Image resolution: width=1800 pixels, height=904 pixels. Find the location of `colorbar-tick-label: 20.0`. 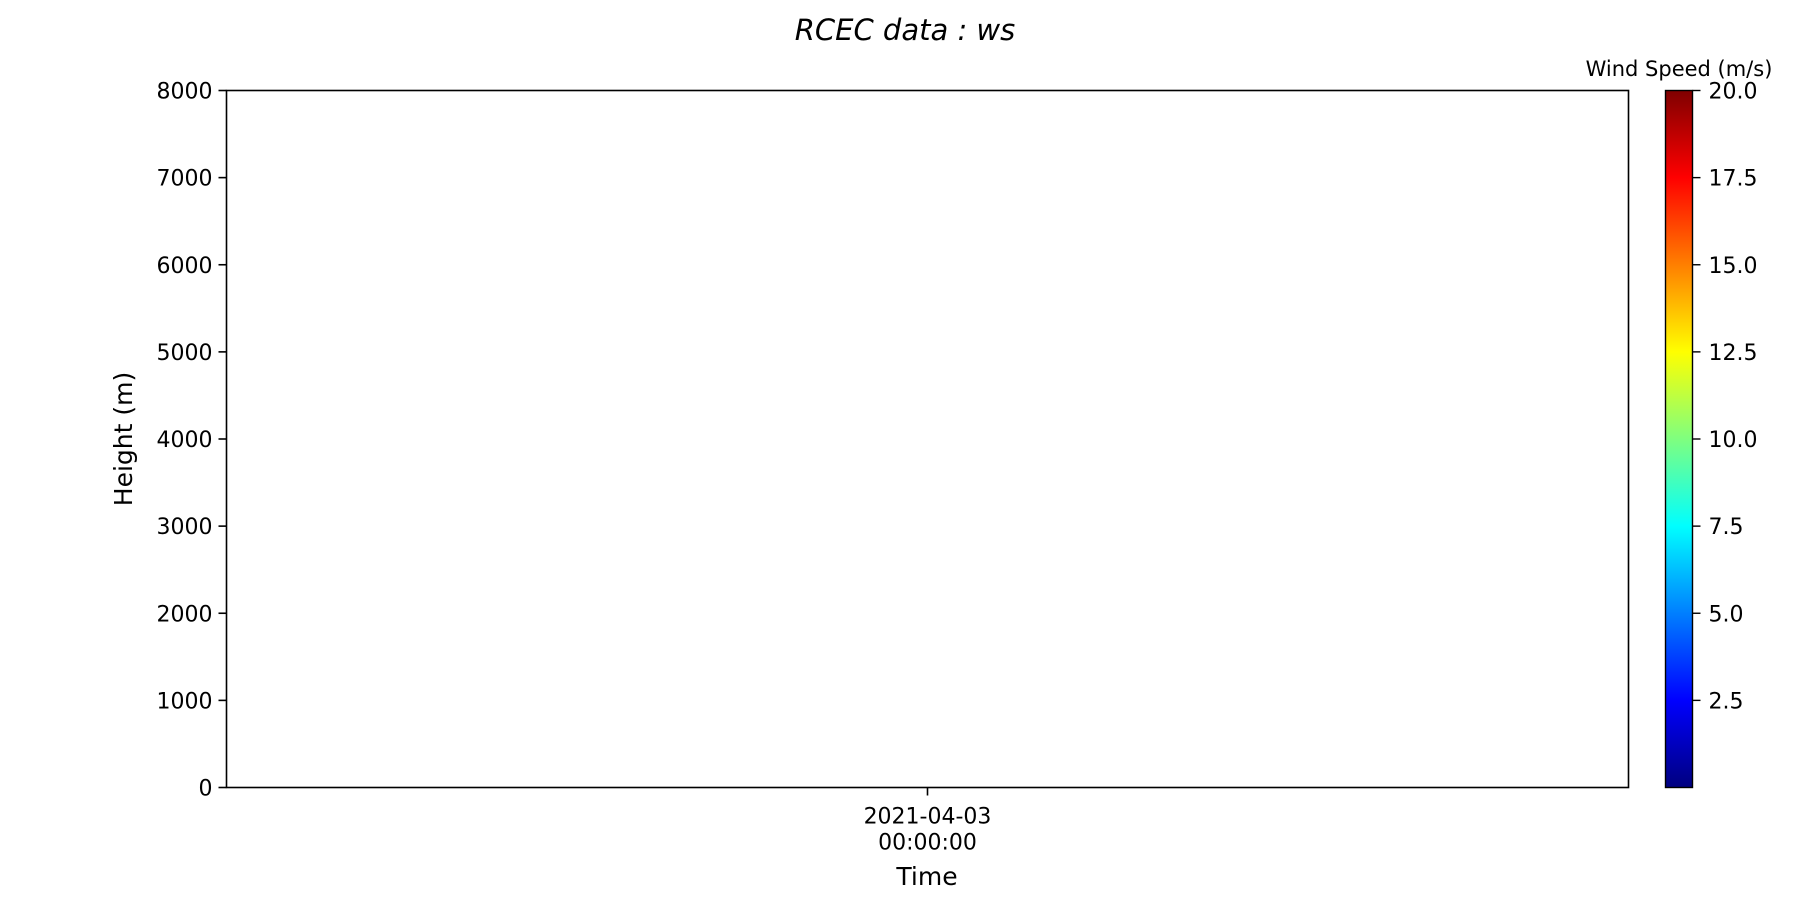

colorbar-tick-label: 20.0 is located at coordinates (1733, 92).